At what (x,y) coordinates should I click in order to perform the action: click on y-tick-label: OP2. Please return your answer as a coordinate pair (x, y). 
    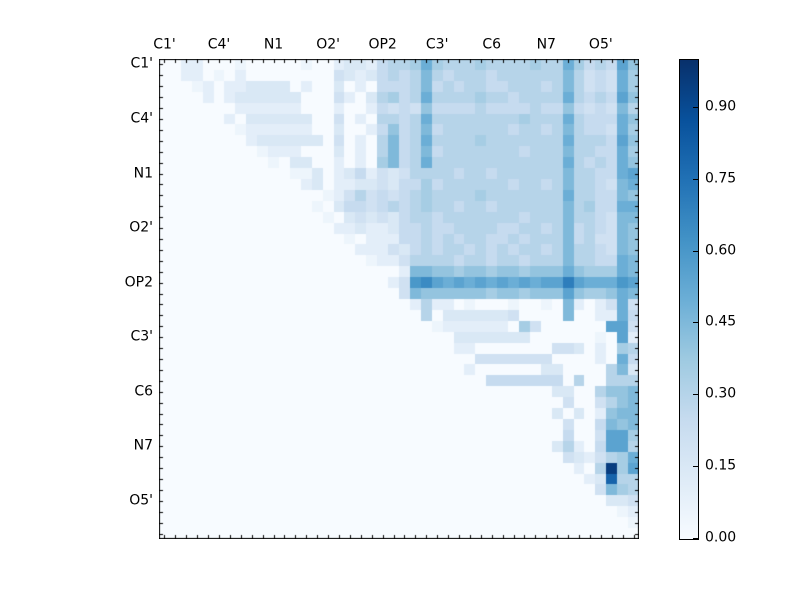
    Looking at the image, I should click on (138, 282).